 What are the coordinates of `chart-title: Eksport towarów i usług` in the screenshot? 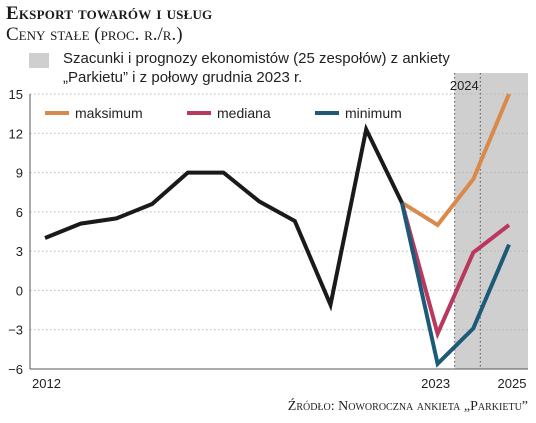 It's located at (109, 13).